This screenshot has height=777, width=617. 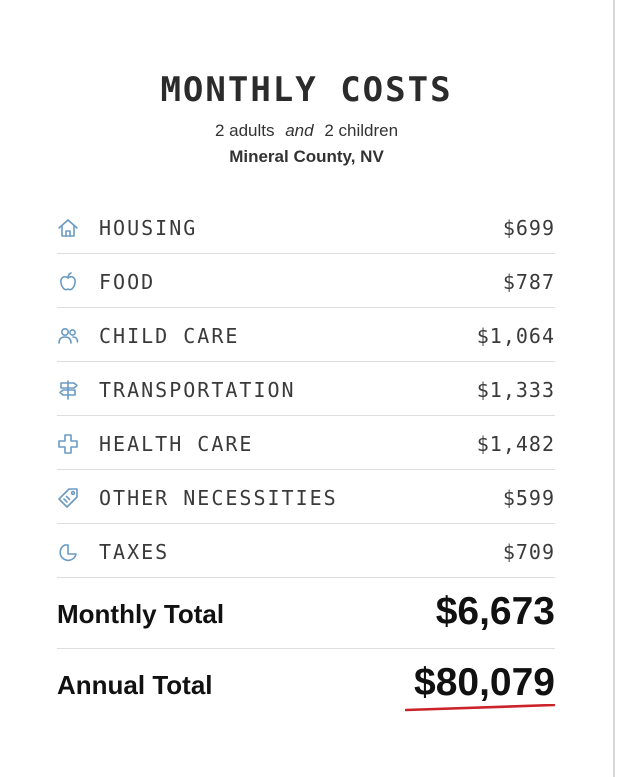 I want to click on cost-amount: $709, so click(x=528, y=552).